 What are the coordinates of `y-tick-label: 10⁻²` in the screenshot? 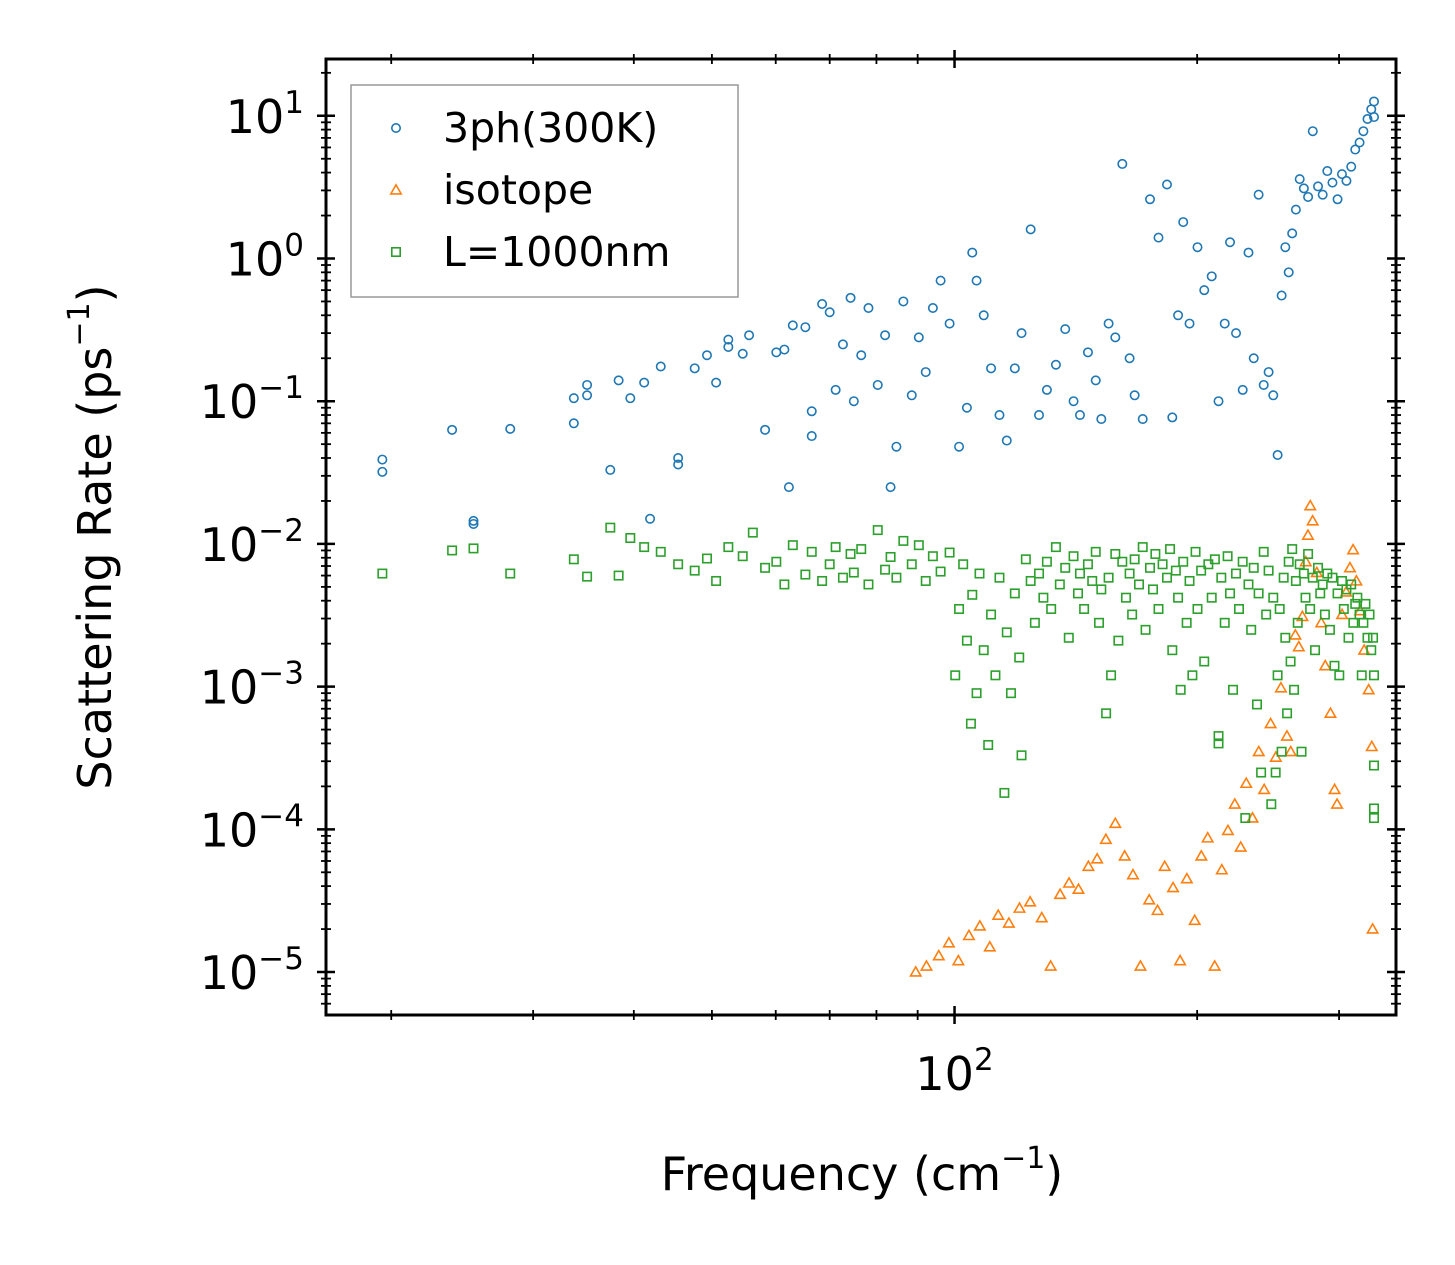 It's located at (252, 542).